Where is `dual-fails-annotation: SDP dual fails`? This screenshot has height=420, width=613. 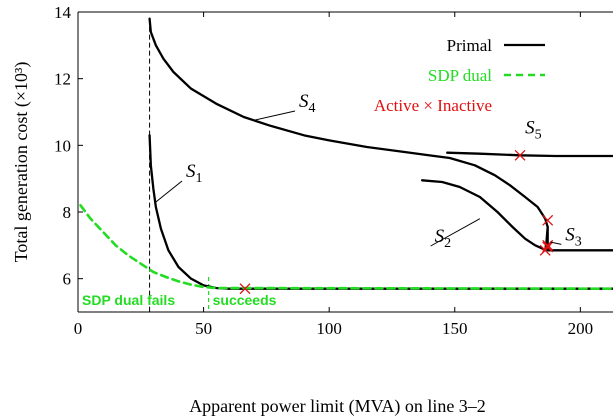
dual-fails-annotation: SDP dual fails is located at coordinates (128, 300).